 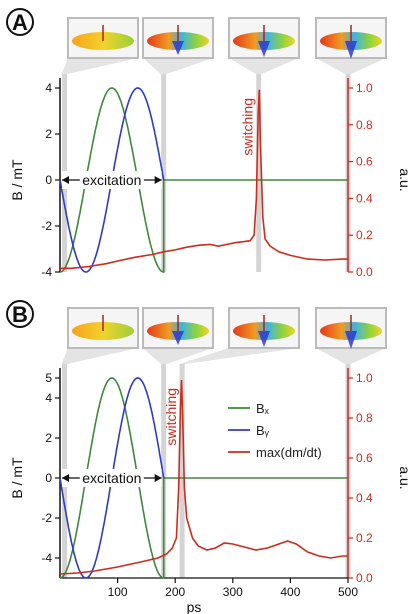 I want to click on bottom-tick-label: 500, so click(x=348, y=592).